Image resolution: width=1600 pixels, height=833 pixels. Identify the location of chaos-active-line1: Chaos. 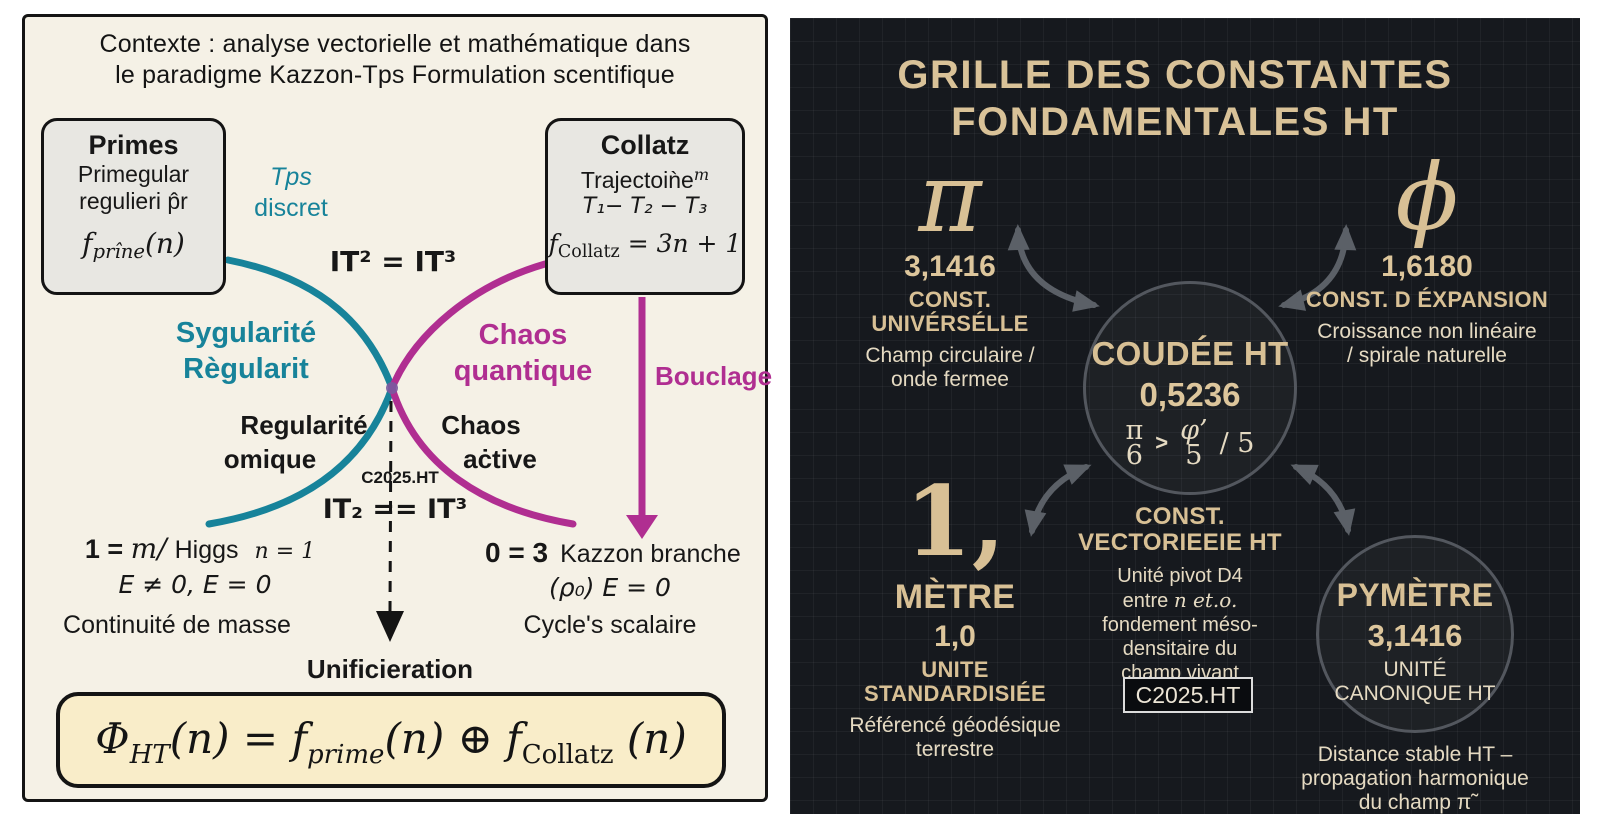
(481, 425).